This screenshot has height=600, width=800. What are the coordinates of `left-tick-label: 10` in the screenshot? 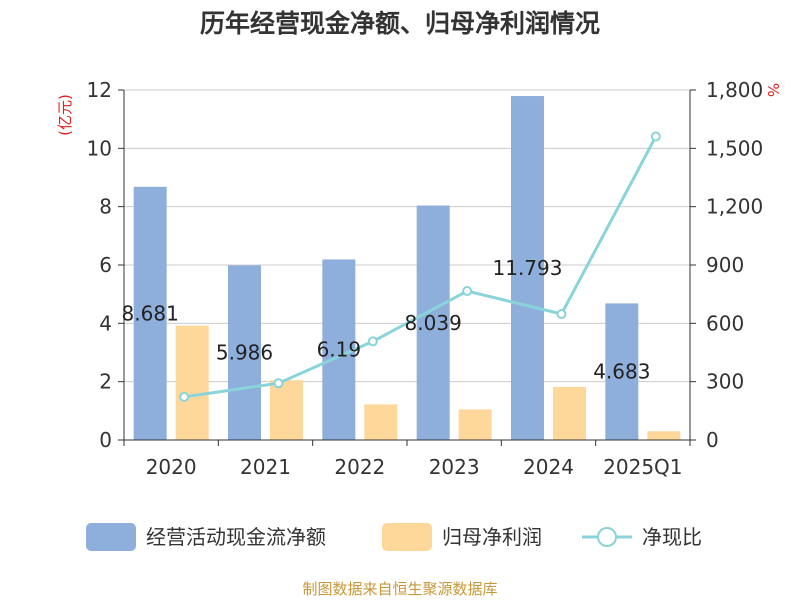 It's located at (99, 148).